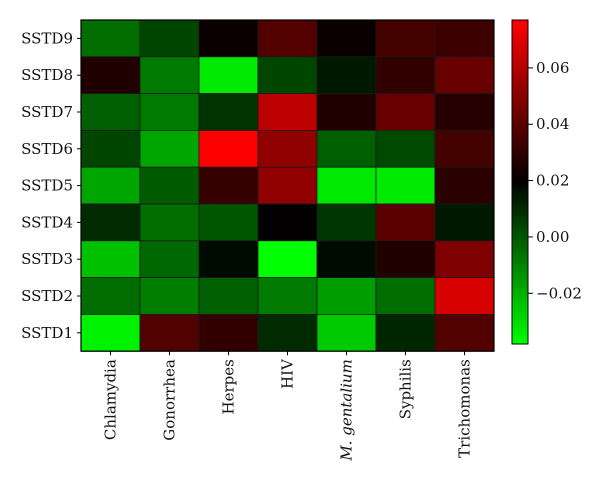 This screenshot has width=600, height=480. I want to click on row-label: SSTD3, so click(47, 259).